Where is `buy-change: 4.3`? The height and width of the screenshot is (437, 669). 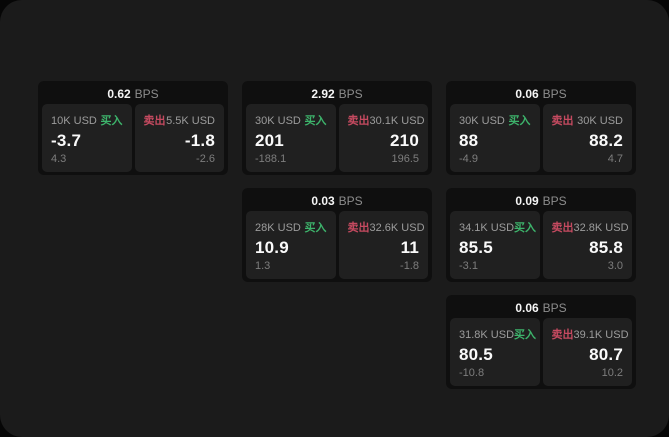
buy-change: 4.3 is located at coordinates (59, 158).